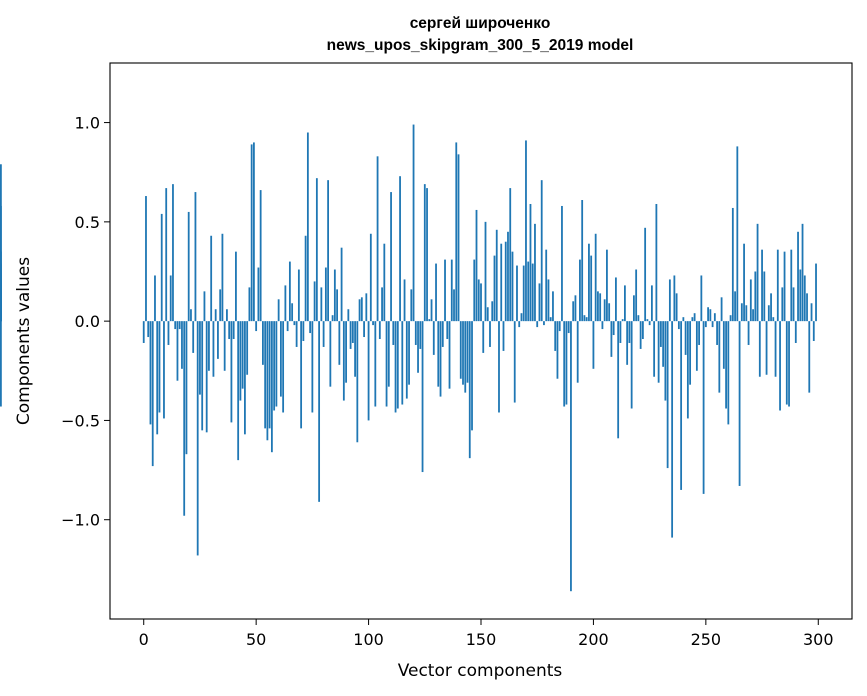 The height and width of the screenshot is (696, 867). I want to click on y-tick-label: 0.0, so click(87, 321).